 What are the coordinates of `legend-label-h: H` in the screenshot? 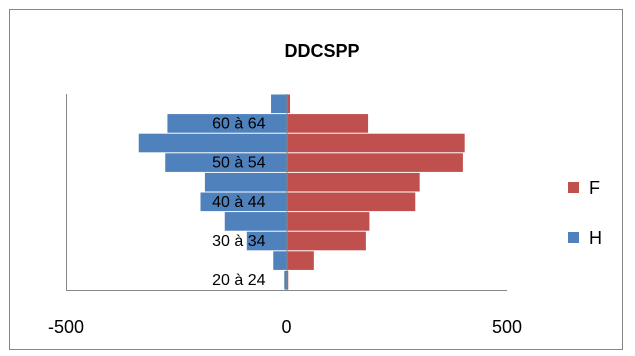 It's located at (595, 238).